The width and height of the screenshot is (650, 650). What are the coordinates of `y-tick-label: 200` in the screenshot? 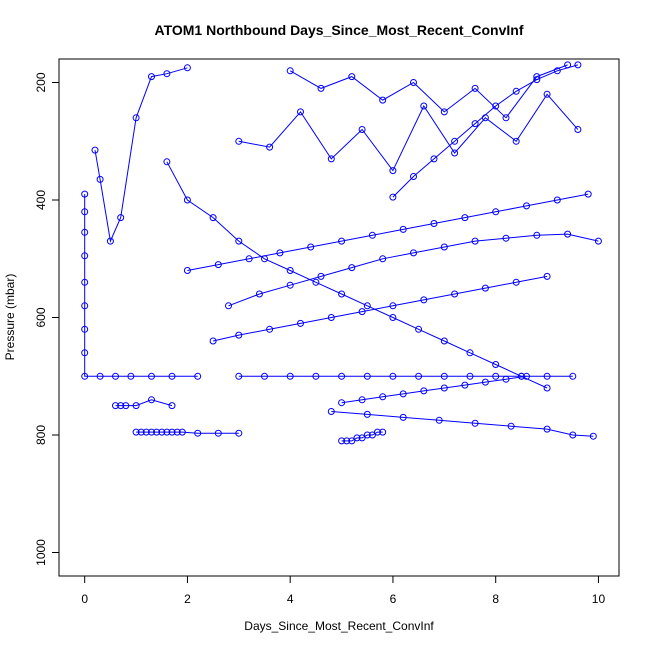 It's located at (41, 82).